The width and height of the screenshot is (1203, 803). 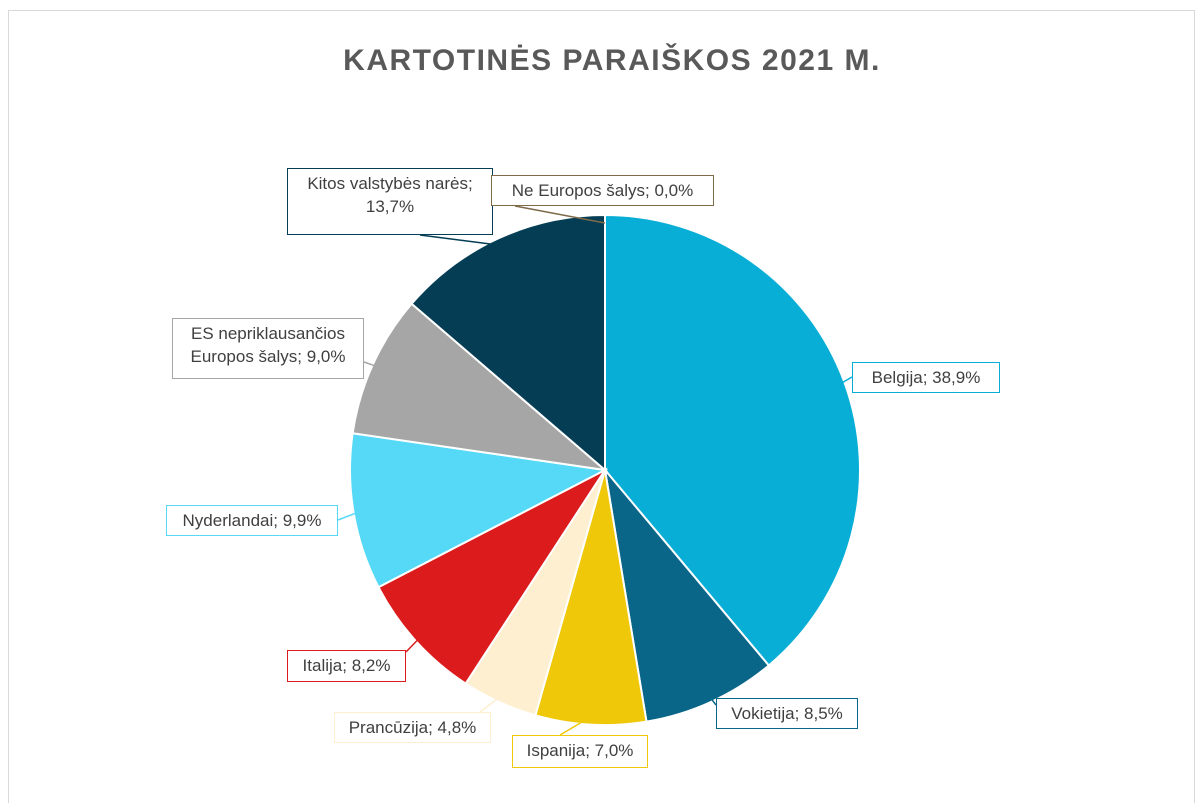 What do you see at coordinates (228, 520) in the screenshot?
I see `label-category: Nyderlandai` at bounding box center [228, 520].